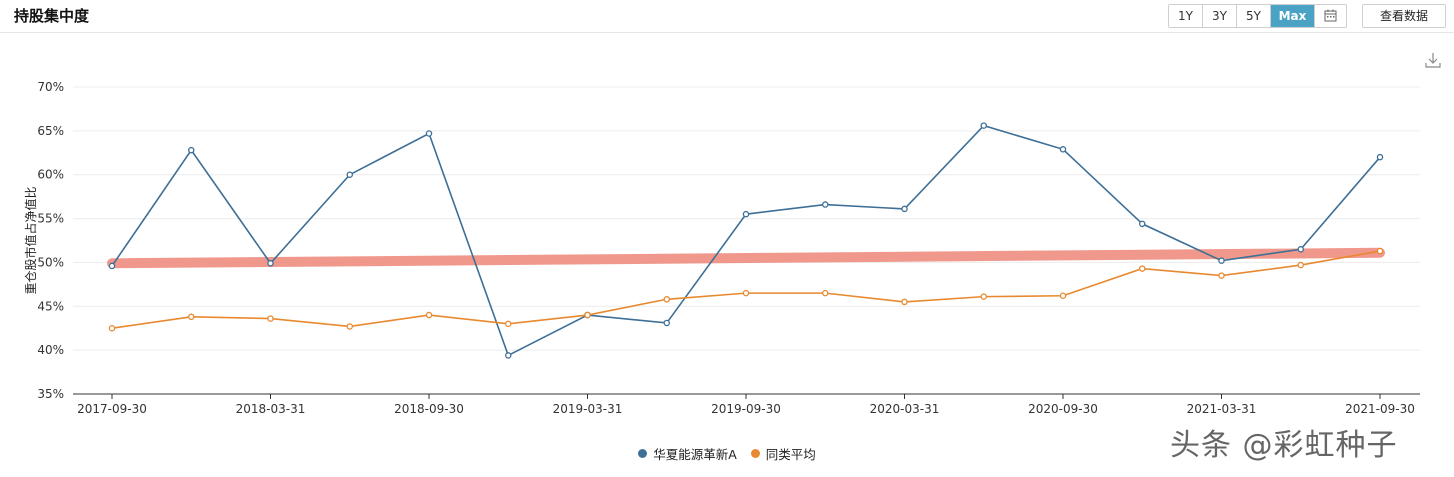 The height and width of the screenshot is (477, 1454). I want to click on range-max-button: Max, so click(1293, 16).